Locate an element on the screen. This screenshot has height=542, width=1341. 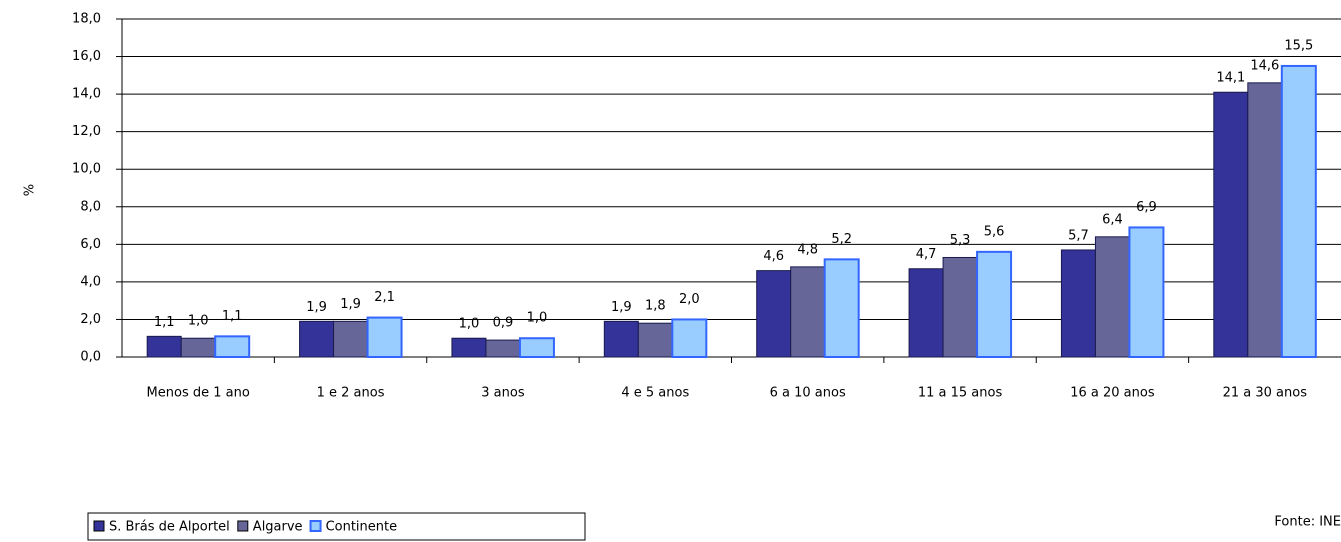
y-axis-label: % is located at coordinates (30, 190).